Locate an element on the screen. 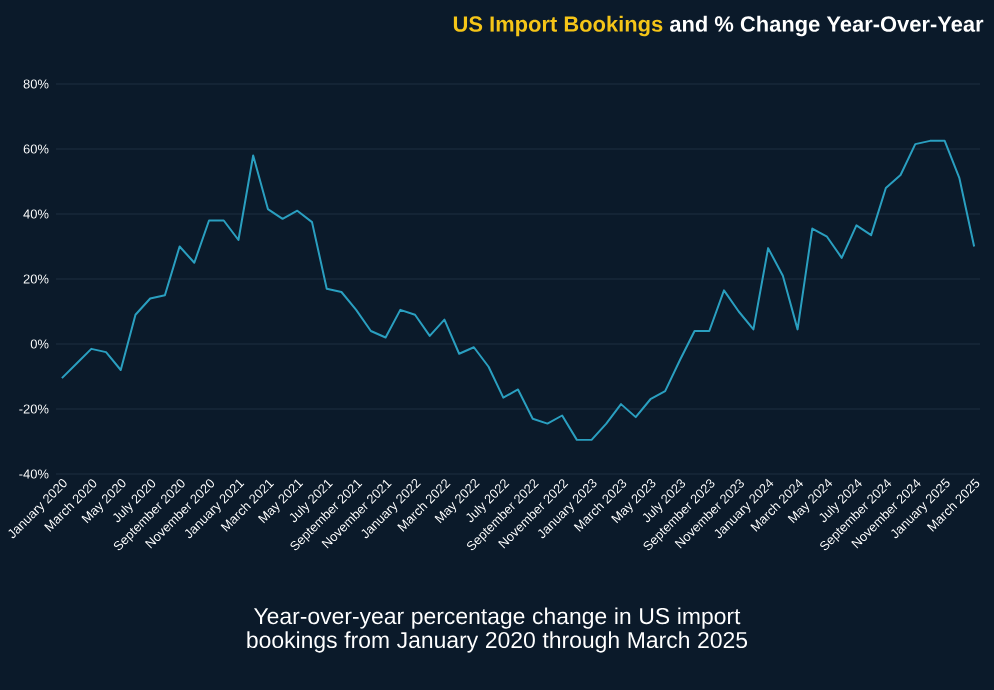 Image resolution: width=994 pixels, height=690 pixels. text: Year-over-year percentage change in US import bookings from January 2020 through March 2025 is located at coordinates (497, 630).